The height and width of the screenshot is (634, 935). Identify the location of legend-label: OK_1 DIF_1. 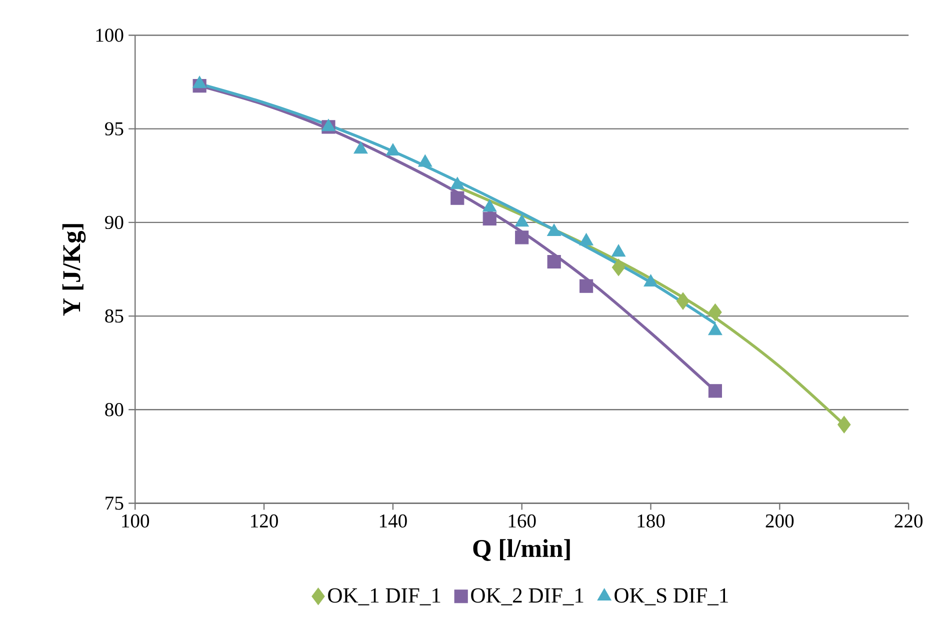
(384, 597).